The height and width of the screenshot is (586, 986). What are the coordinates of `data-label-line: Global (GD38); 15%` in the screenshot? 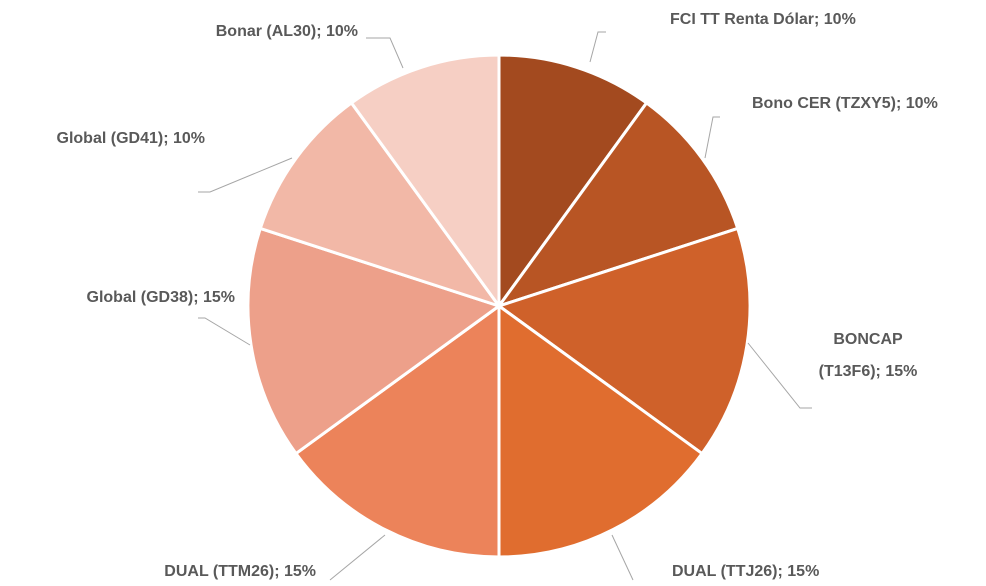 It's located at (161, 297).